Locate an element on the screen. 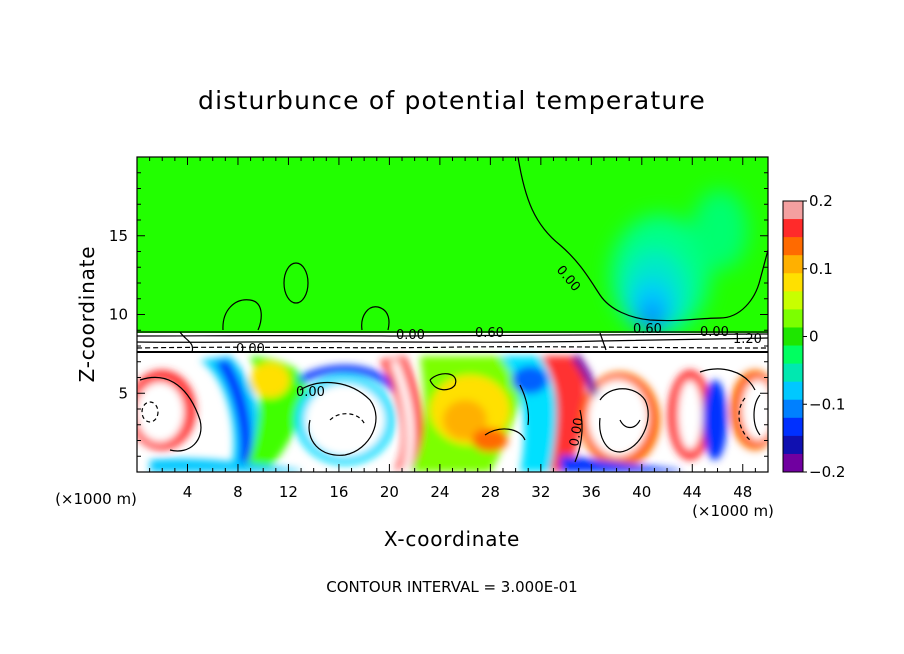 The image size is (904, 654). x-tick-label: 8 is located at coordinates (238, 492).